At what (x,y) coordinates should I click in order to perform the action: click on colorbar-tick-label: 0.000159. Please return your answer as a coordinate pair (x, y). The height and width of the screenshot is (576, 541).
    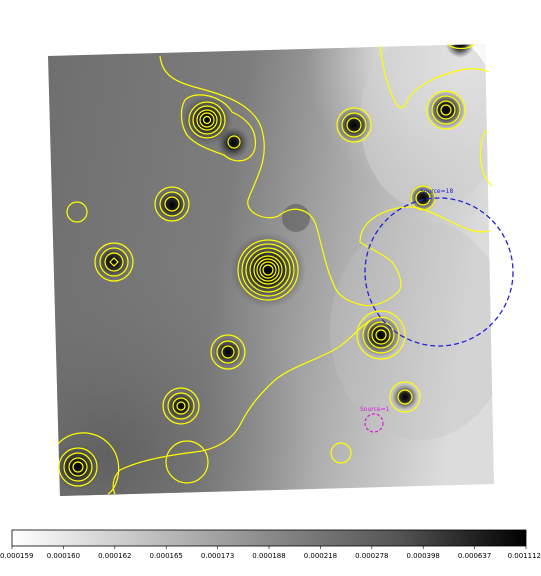
    Looking at the image, I should click on (16, 556).